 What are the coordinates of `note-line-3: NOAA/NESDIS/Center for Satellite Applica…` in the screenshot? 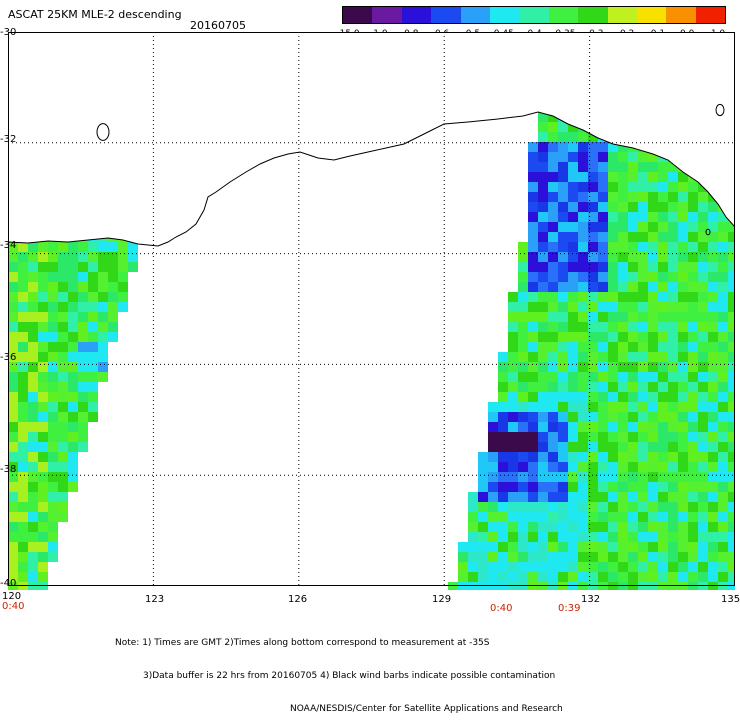 It's located at (426, 709).